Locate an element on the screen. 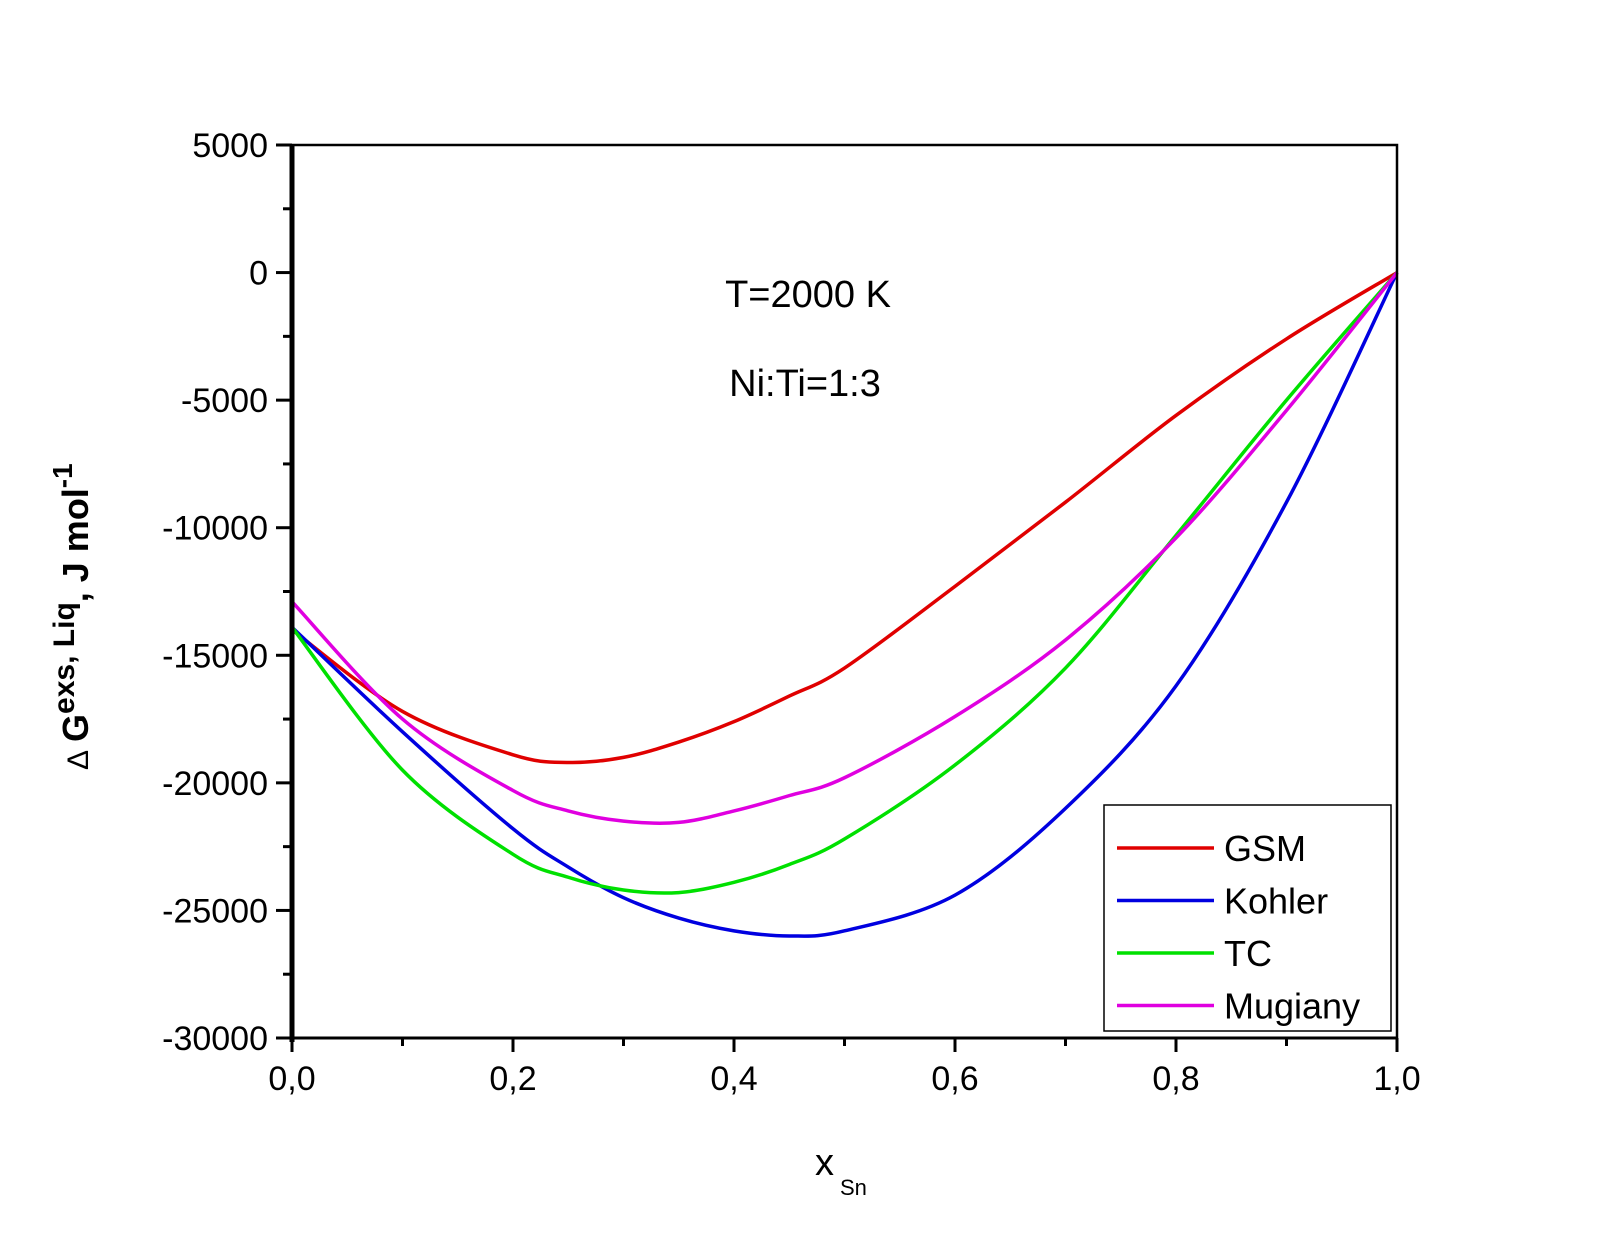  y-axis-label: ΔGexs, Liq, J mol-1 is located at coordinates (71, 616).